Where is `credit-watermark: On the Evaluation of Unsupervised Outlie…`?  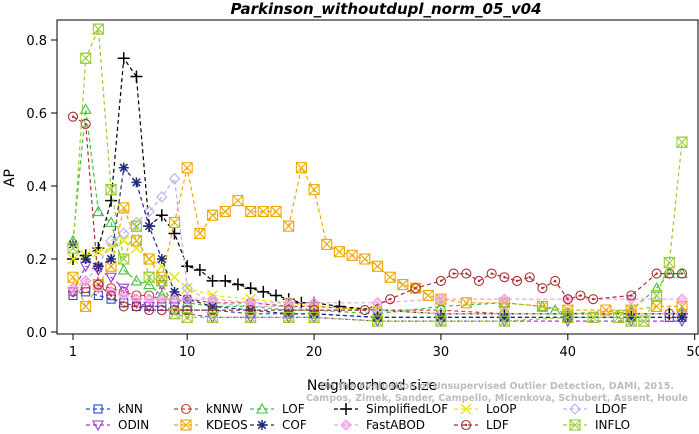
credit-watermark: On the Evaluation of Unsupervised Outlie… is located at coordinates (497, 392).